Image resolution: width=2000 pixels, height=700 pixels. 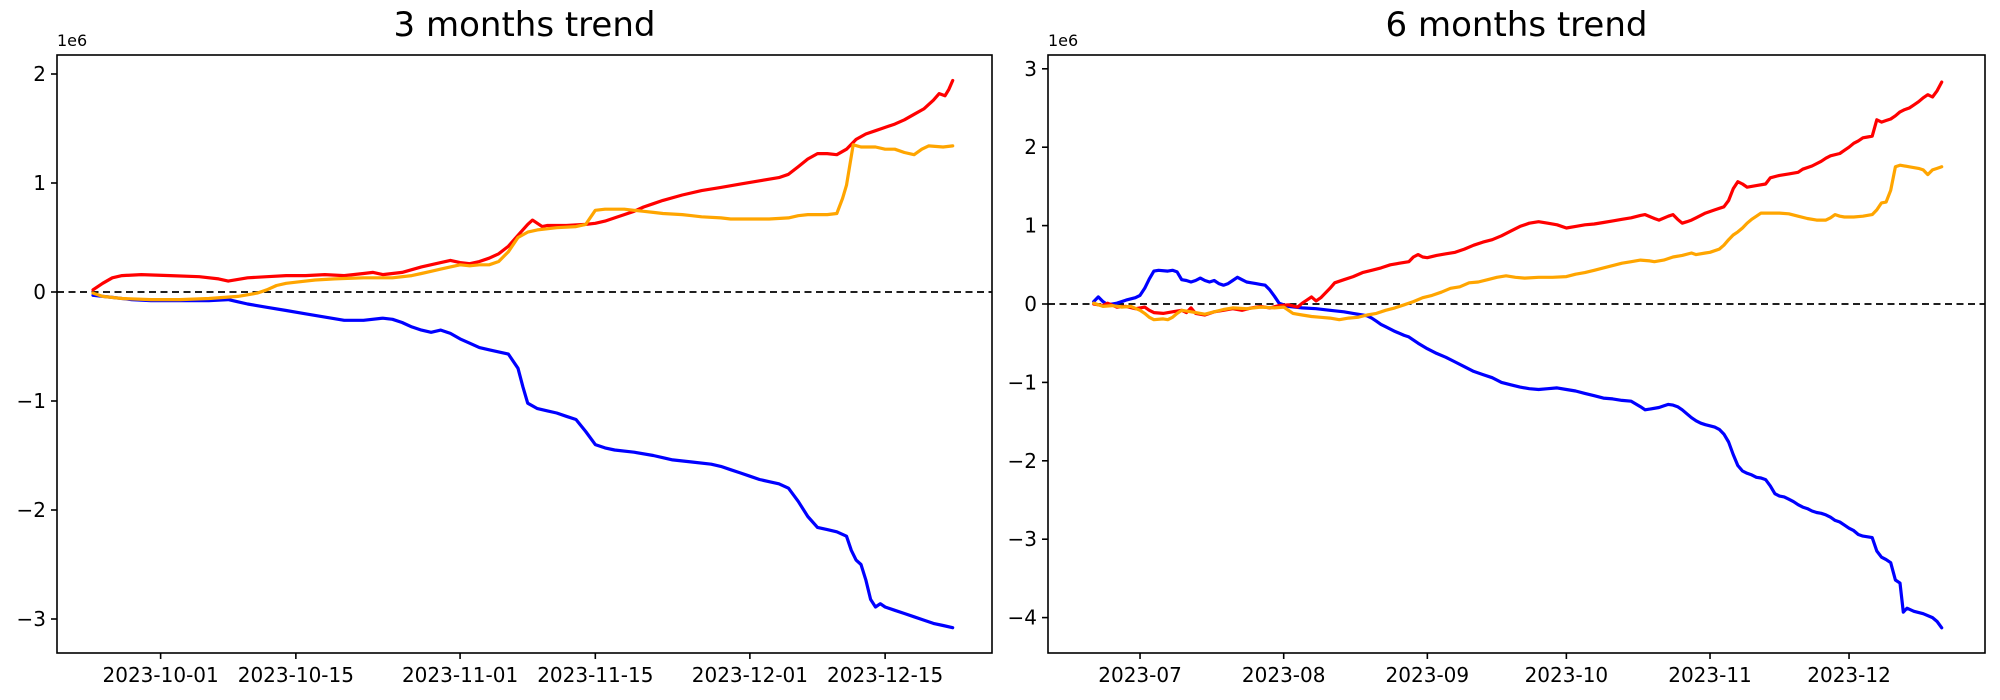 What do you see at coordinates (524, 25) in the screenshot?
I see `left-chart-title: 3 months trend` at bounding box center [524, 25].